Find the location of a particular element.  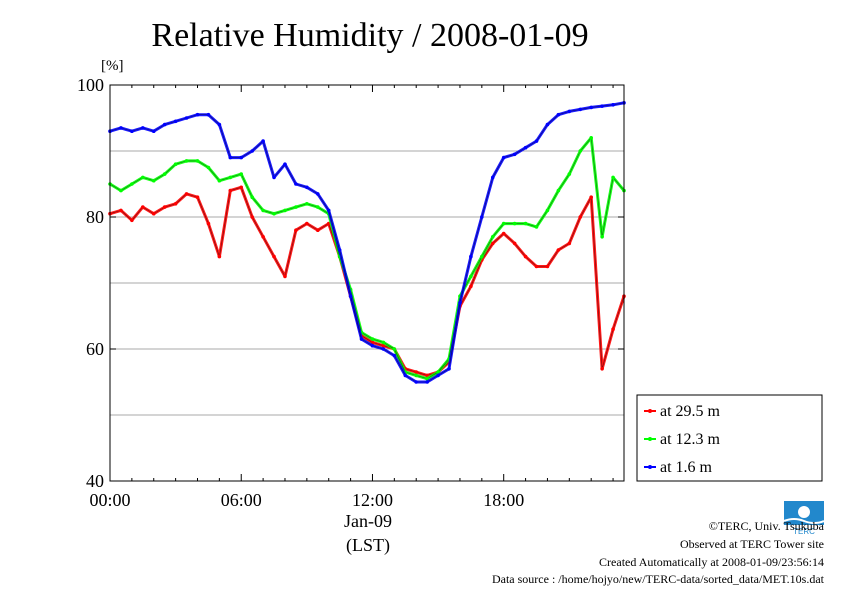

logo-text: TERC is located at coordinates (804, 531).